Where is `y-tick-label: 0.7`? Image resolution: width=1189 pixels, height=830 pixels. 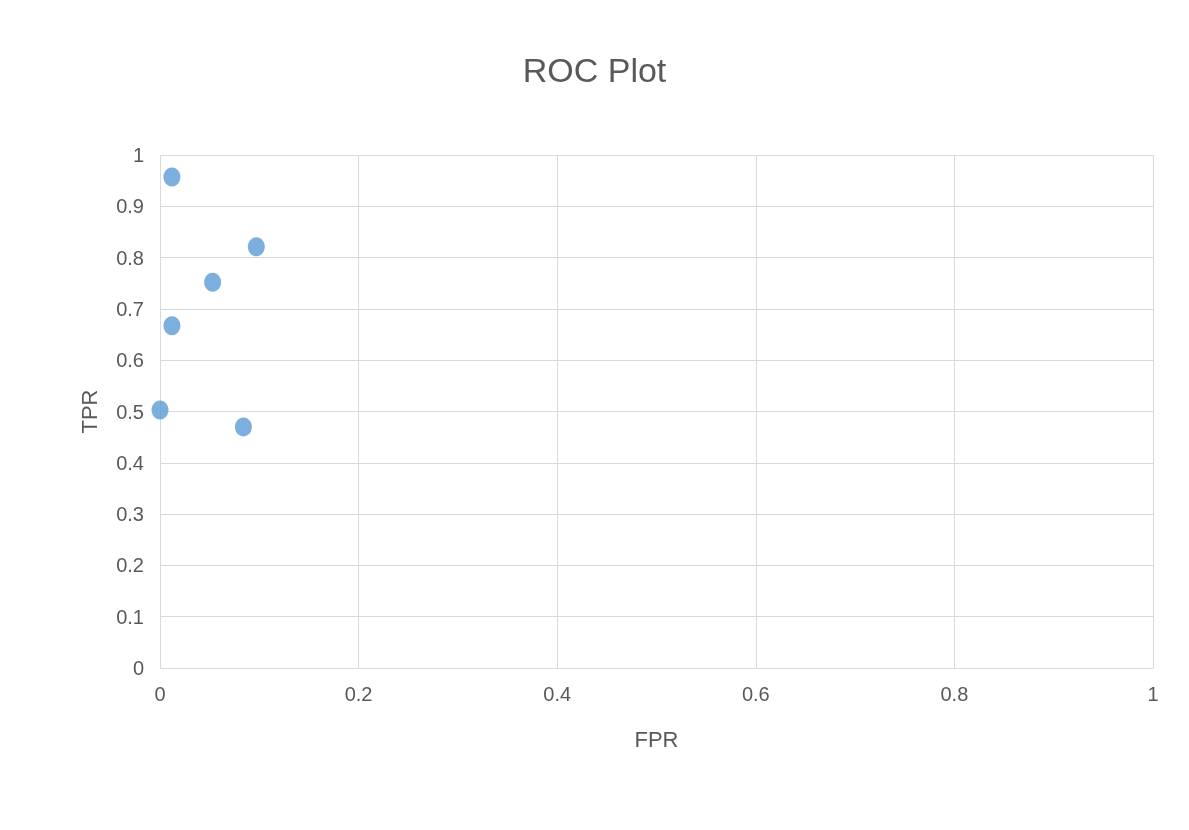
y-tick-label: 0.7 is located at coordinates (130, 308).